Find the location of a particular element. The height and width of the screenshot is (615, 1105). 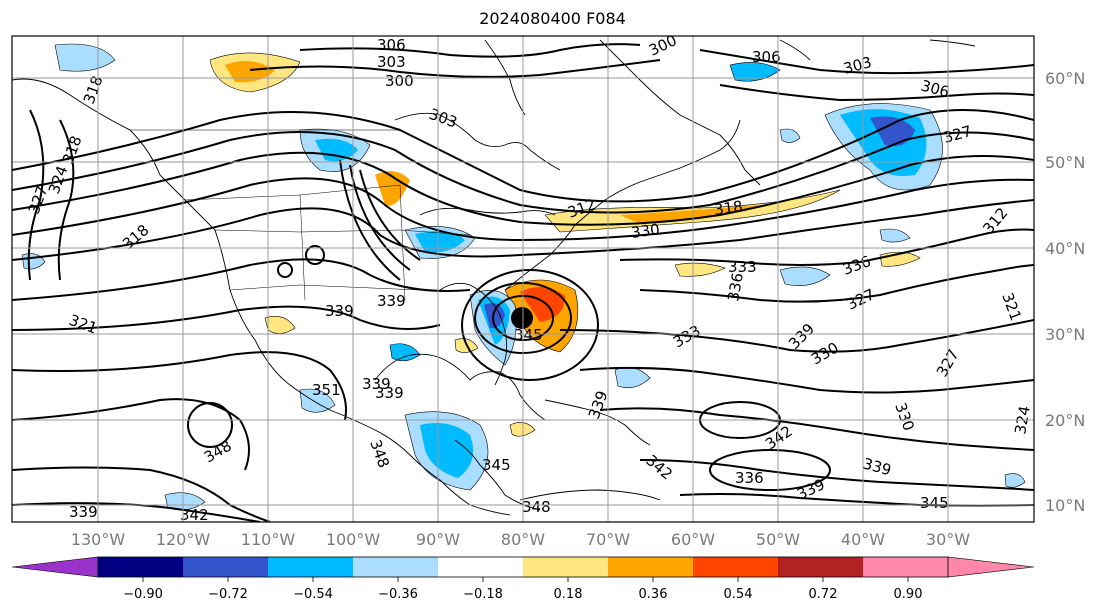

colorbar-tick-label: 0.36 is located at coordinates (653, 594).